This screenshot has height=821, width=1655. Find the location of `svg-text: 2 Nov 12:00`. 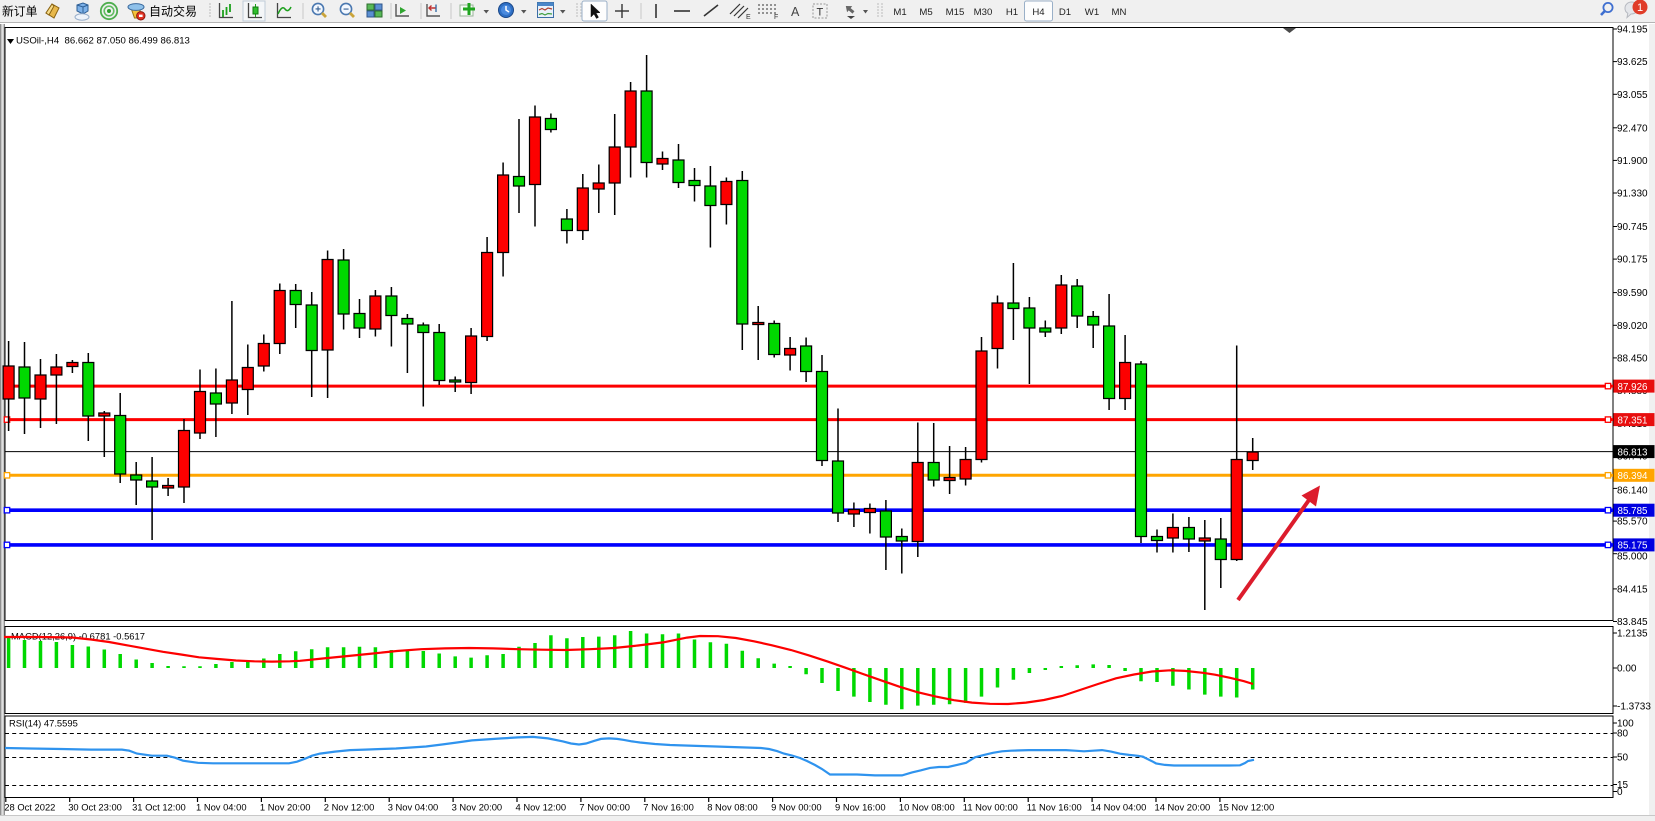

svg-text: 2 Nov 12:00 is located at coordinates (349, 807).